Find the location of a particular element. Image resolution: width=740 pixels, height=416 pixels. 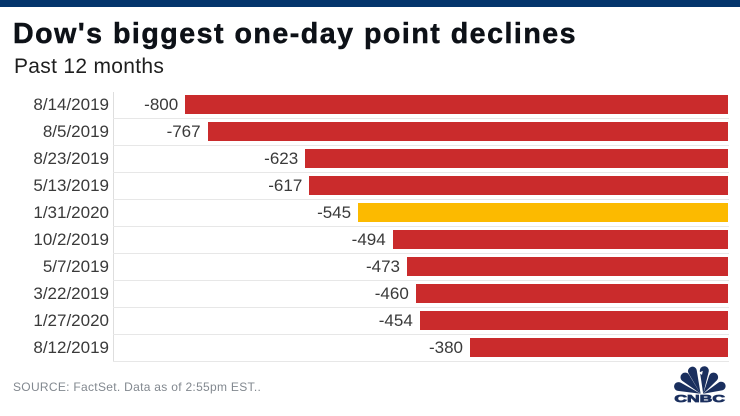

svg-text: CNBC is located at coordinates (699, 399).